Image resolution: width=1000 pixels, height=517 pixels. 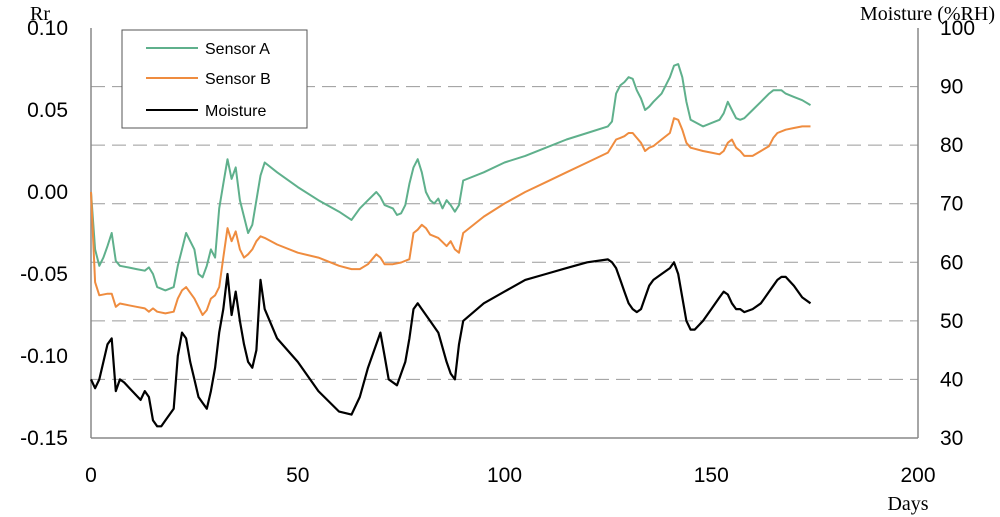 I want to click on x-tick-label: 200, so click(x=917, y=475).